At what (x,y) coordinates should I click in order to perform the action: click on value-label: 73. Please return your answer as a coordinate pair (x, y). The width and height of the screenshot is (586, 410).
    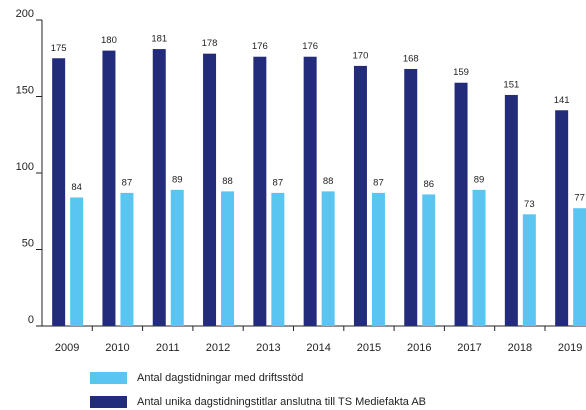
    Looking at the image, I should click on (529, 204).